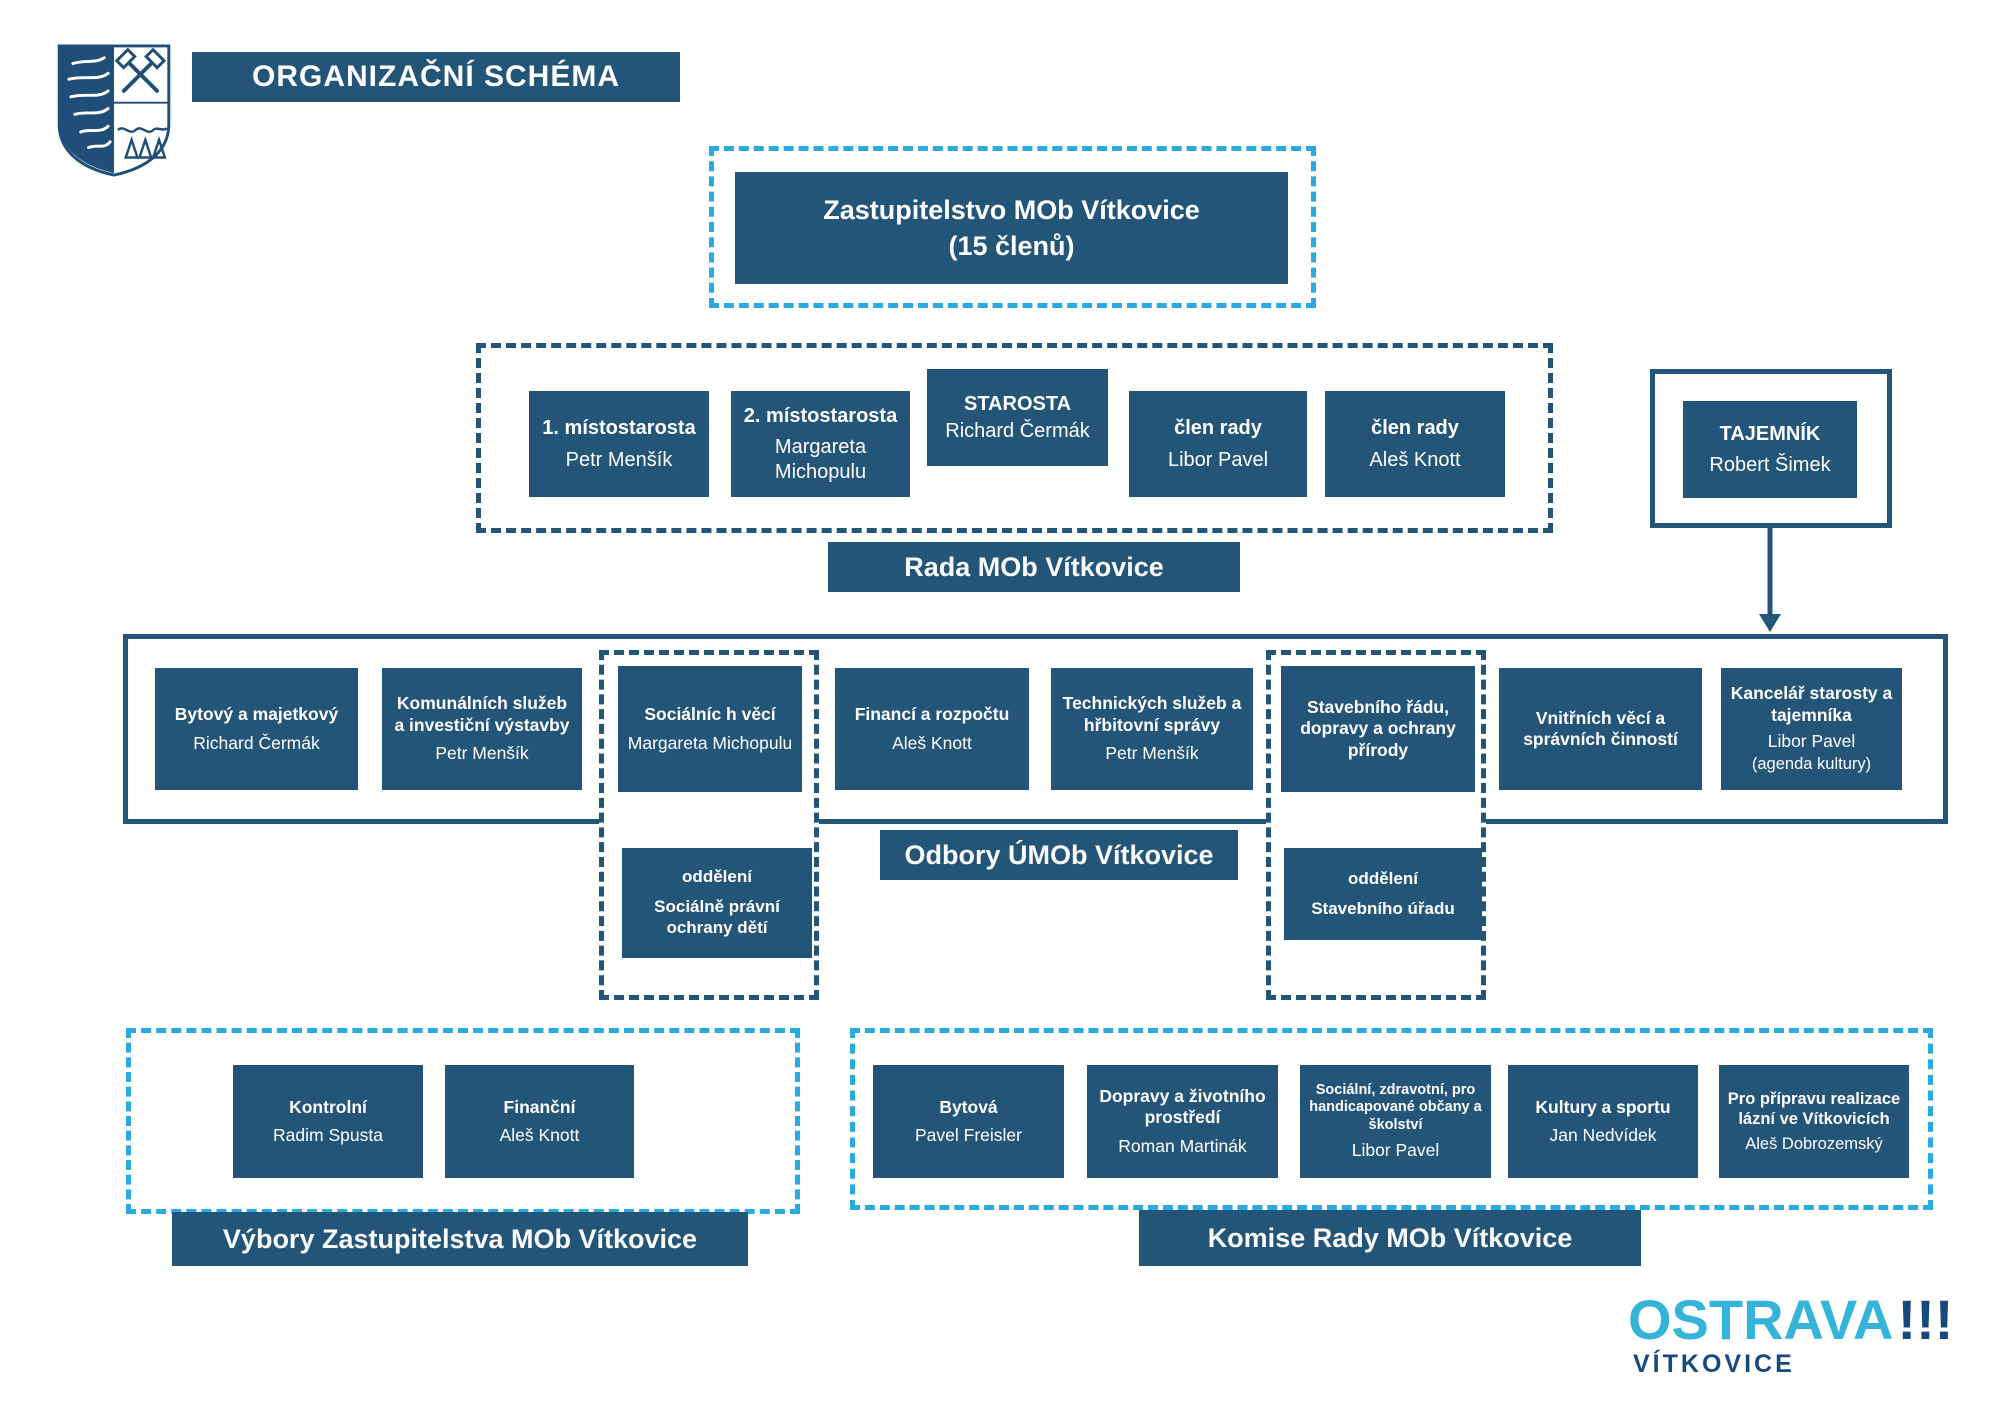  What do you see at coordinates (1011, 209) in the screenshot?
I see `zastupitelstvo-title: Zastupitelstvo MOb Vítkovice` at bounding box center [1011, 209].